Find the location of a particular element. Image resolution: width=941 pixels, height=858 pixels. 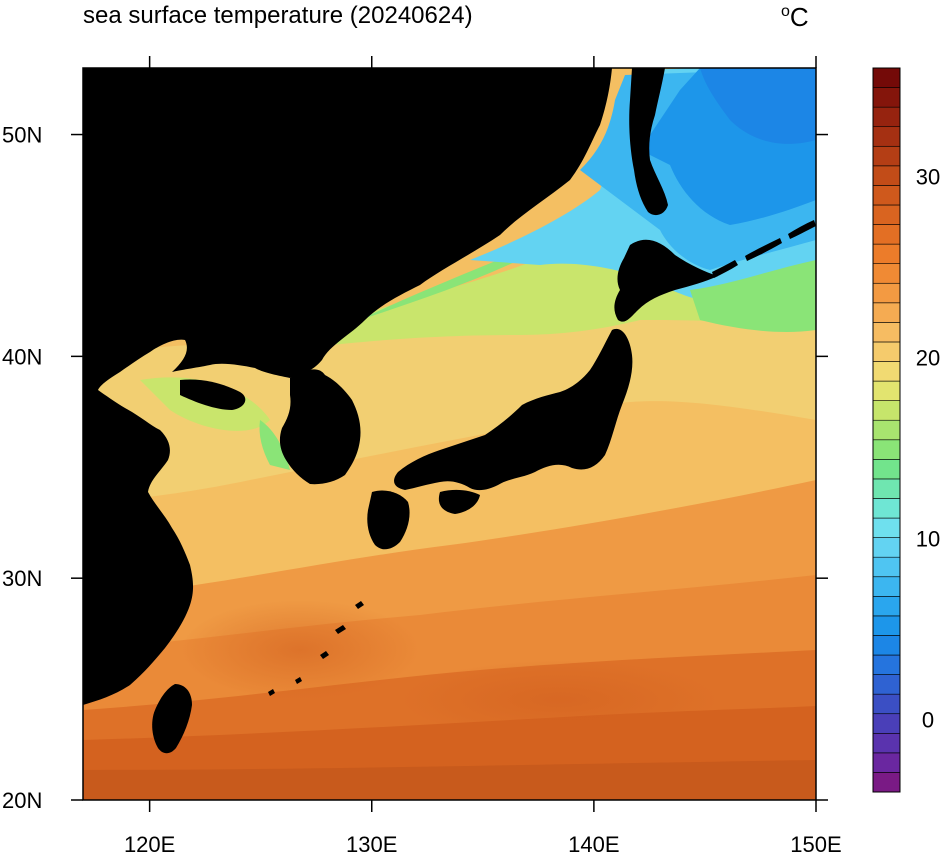

colorbar-label: 10 is located at coordinates (928, 539).